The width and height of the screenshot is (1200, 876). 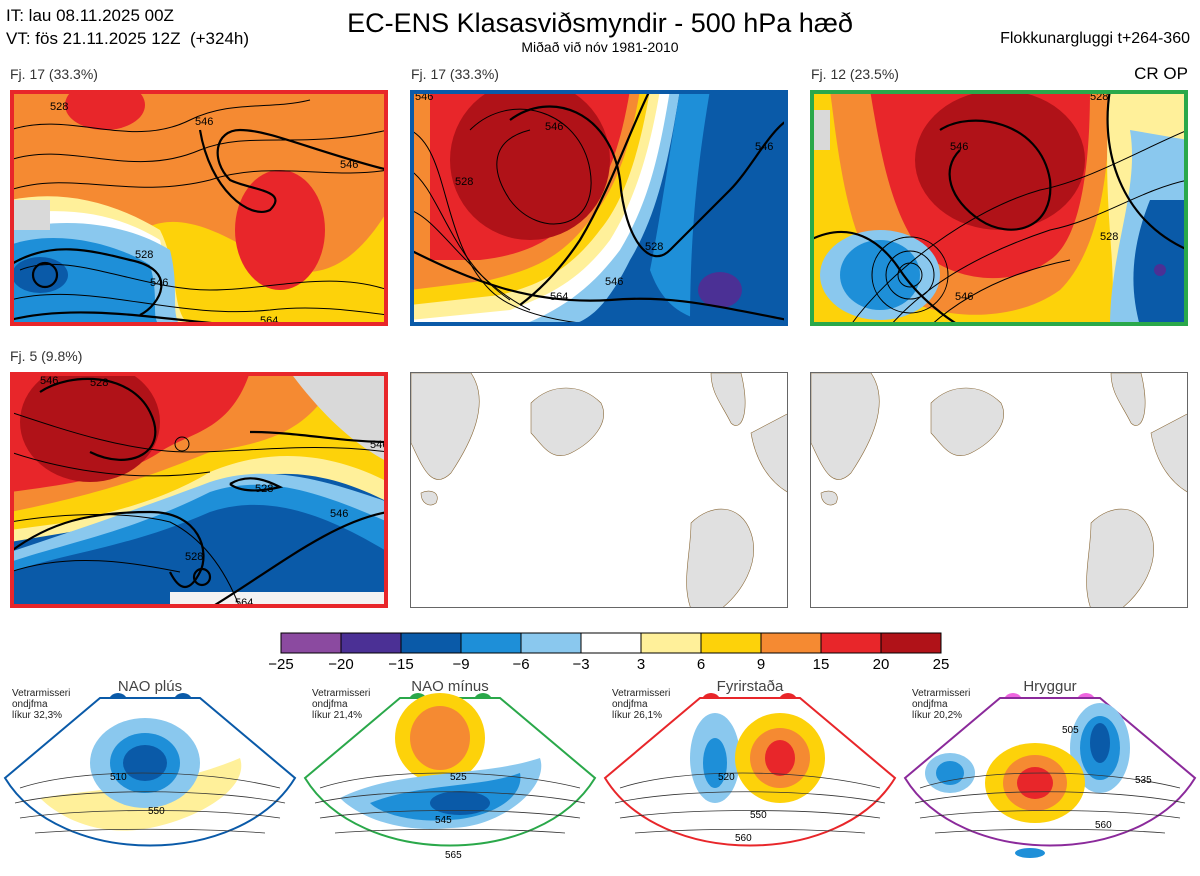 What do you see at coordinates (41, 704) in the screenshot?
I see `regime-info: Vetrarmisseri ondjfma líkur 32,3%` at bounding box center [41, 704].